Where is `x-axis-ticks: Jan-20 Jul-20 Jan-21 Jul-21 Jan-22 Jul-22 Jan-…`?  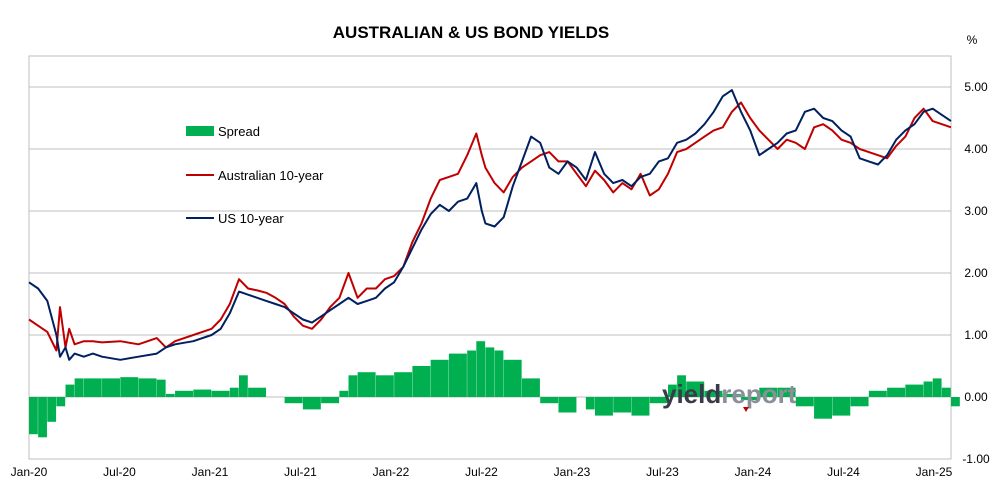
x-axis-ticks: Jan-20 Jul-20 Jan-21 Jul-21 Jan-22 Jul-22 Jan-… is located at coordinates (482, 472).